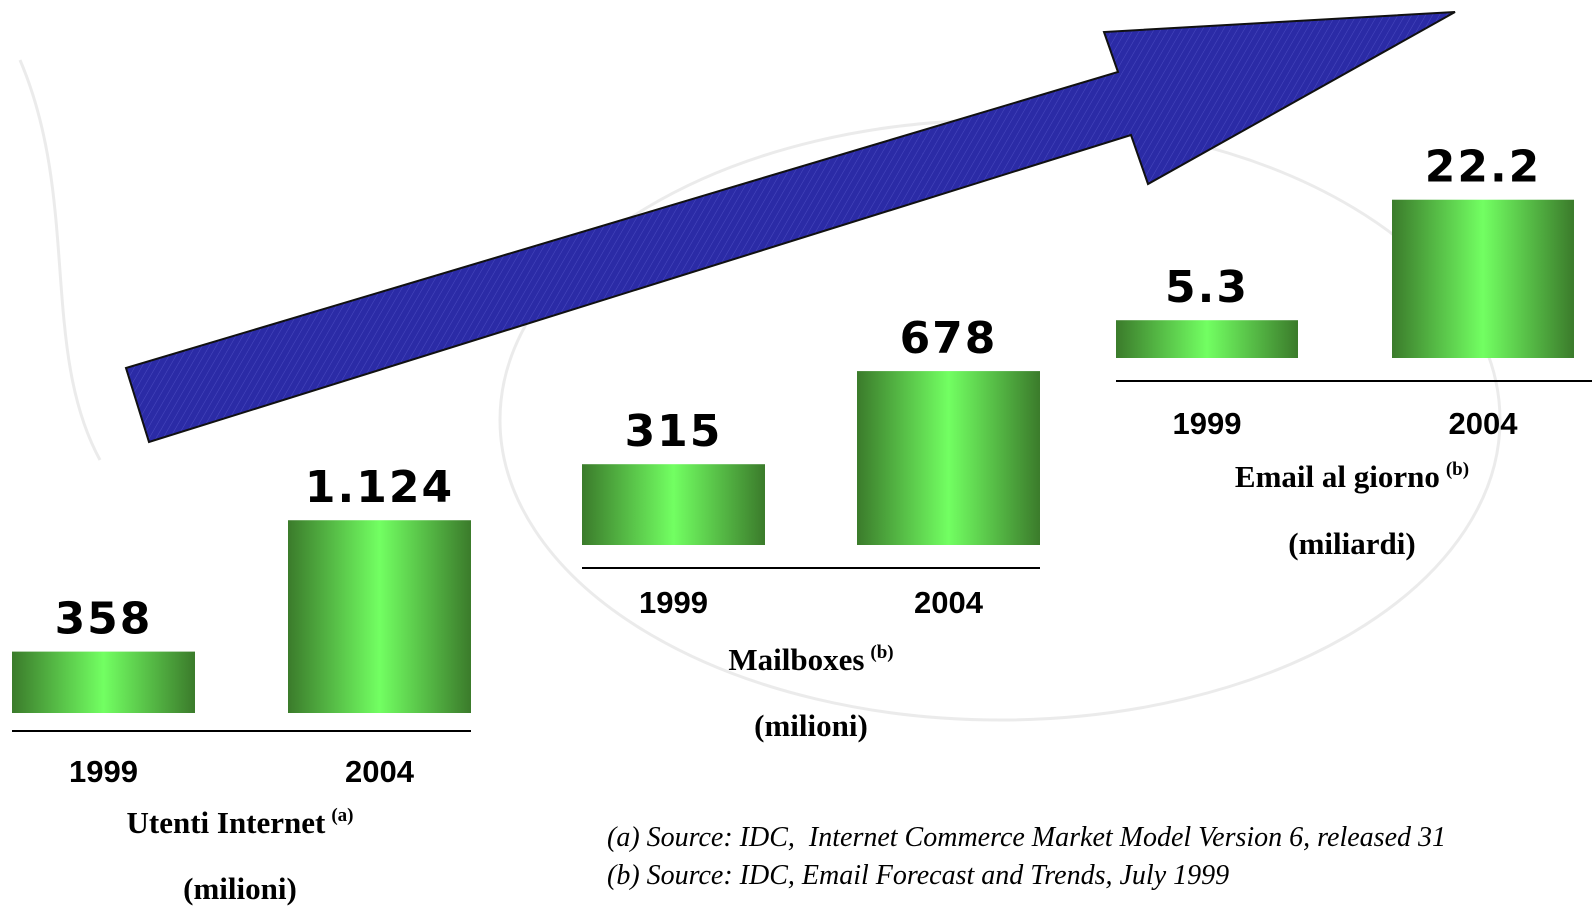  What do you see at coordinates (226, 822) in the screenshot?
I see `title-text: Utenti Internet` at bounding box center [226, 822].